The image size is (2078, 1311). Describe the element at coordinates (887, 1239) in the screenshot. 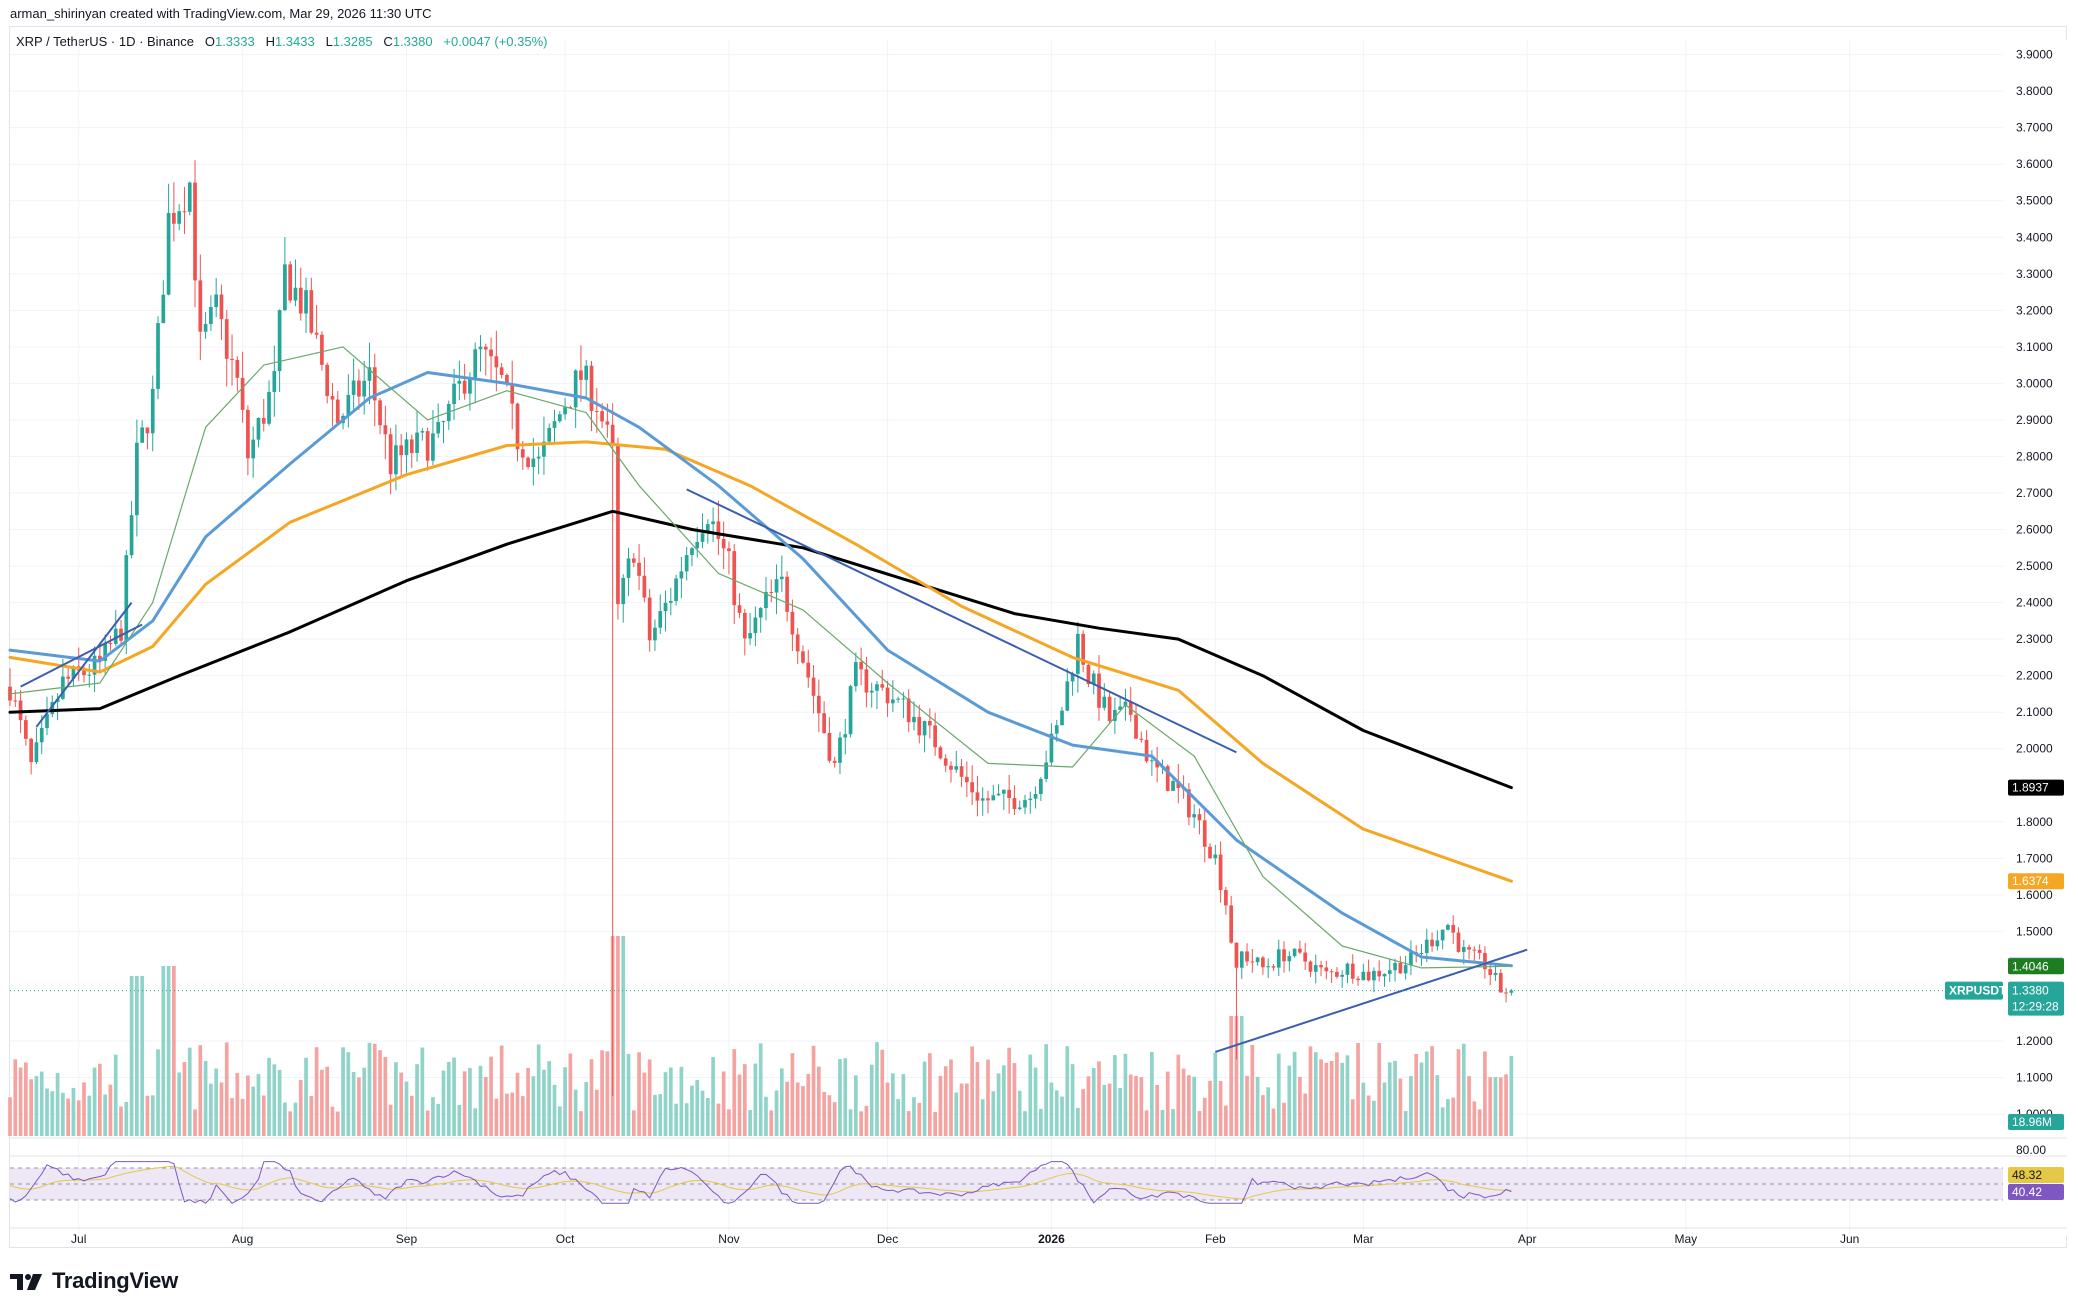

I see `time-tick-label: Dec` at that location.